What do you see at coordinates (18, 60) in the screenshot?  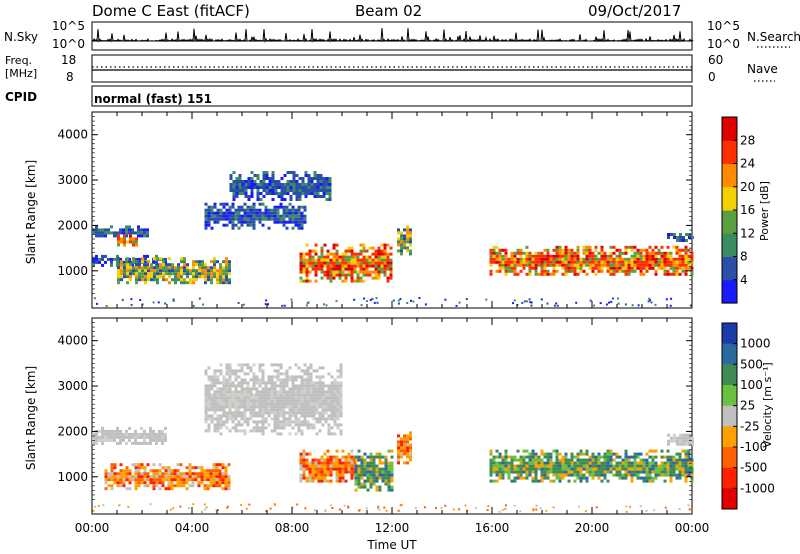 I see `freq-label-line1: Freq.` at bounding box center [18, 60].